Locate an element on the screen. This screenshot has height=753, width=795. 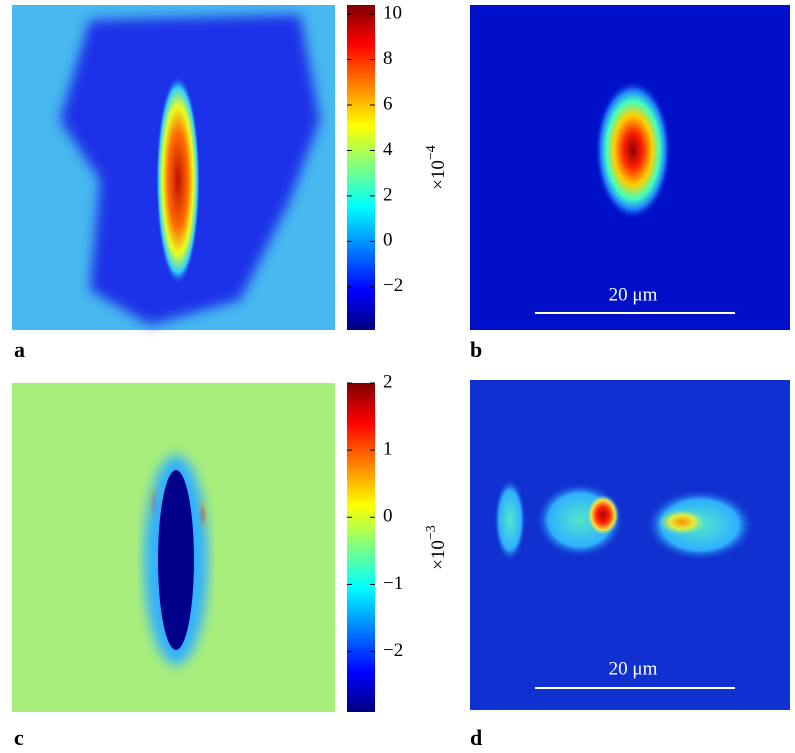
colorbar-tick-label: −1 is located at coordinates (393, 583).